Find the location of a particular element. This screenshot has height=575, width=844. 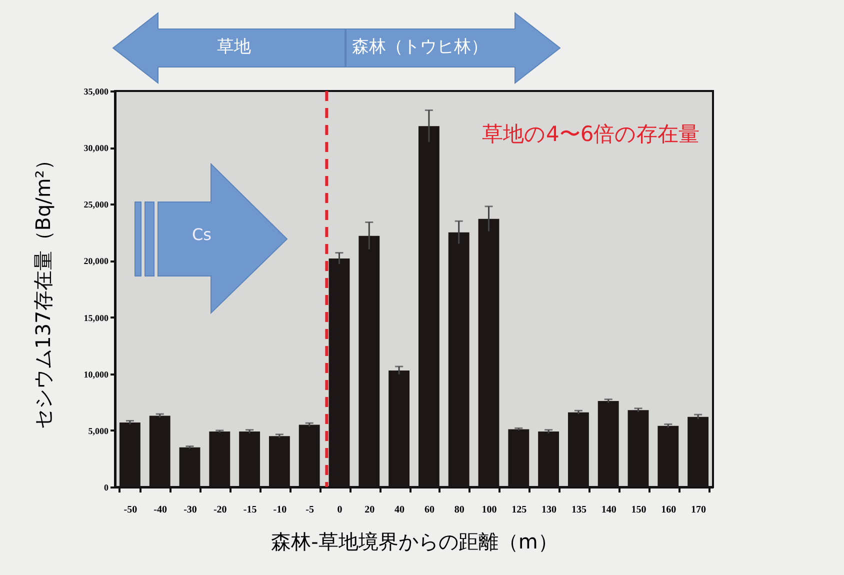

x-tick-label: -40 is located at coordinates (161, 510).